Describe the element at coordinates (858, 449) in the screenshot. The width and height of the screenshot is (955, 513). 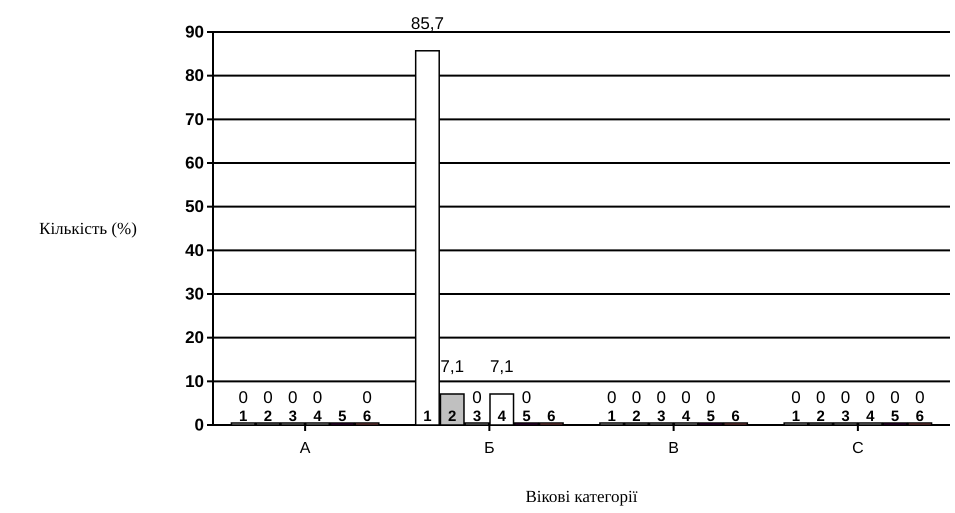
I see `x-tick-label: С` at that location.